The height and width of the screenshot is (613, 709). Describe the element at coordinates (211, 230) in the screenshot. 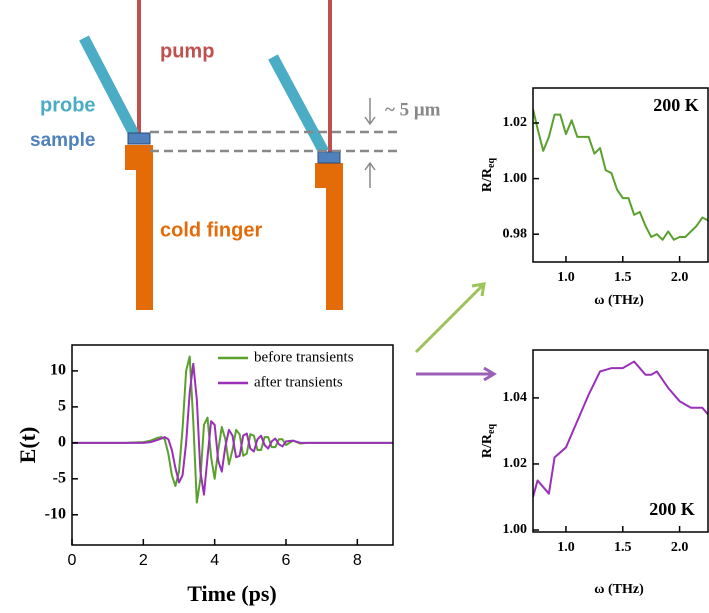

I see `cold-finger-label: cold finger` at that location.